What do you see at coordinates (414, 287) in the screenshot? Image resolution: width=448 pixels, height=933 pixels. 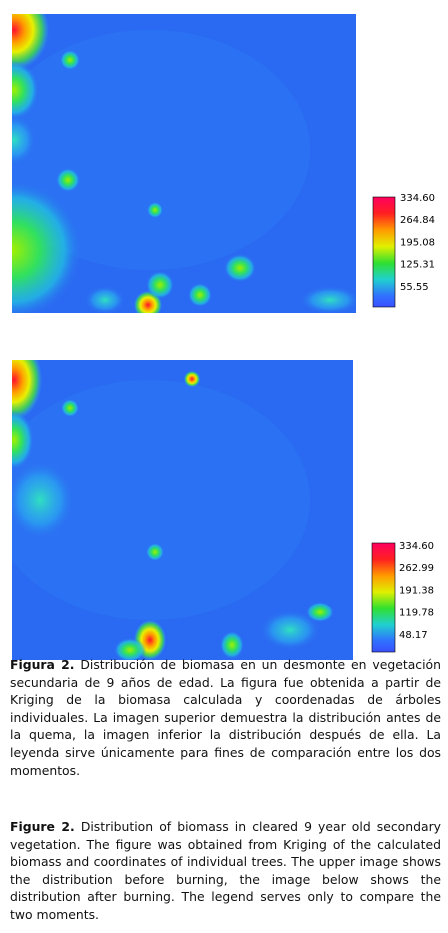 I see `colorbar-label: 55.55` at bounding box center [414, 287].